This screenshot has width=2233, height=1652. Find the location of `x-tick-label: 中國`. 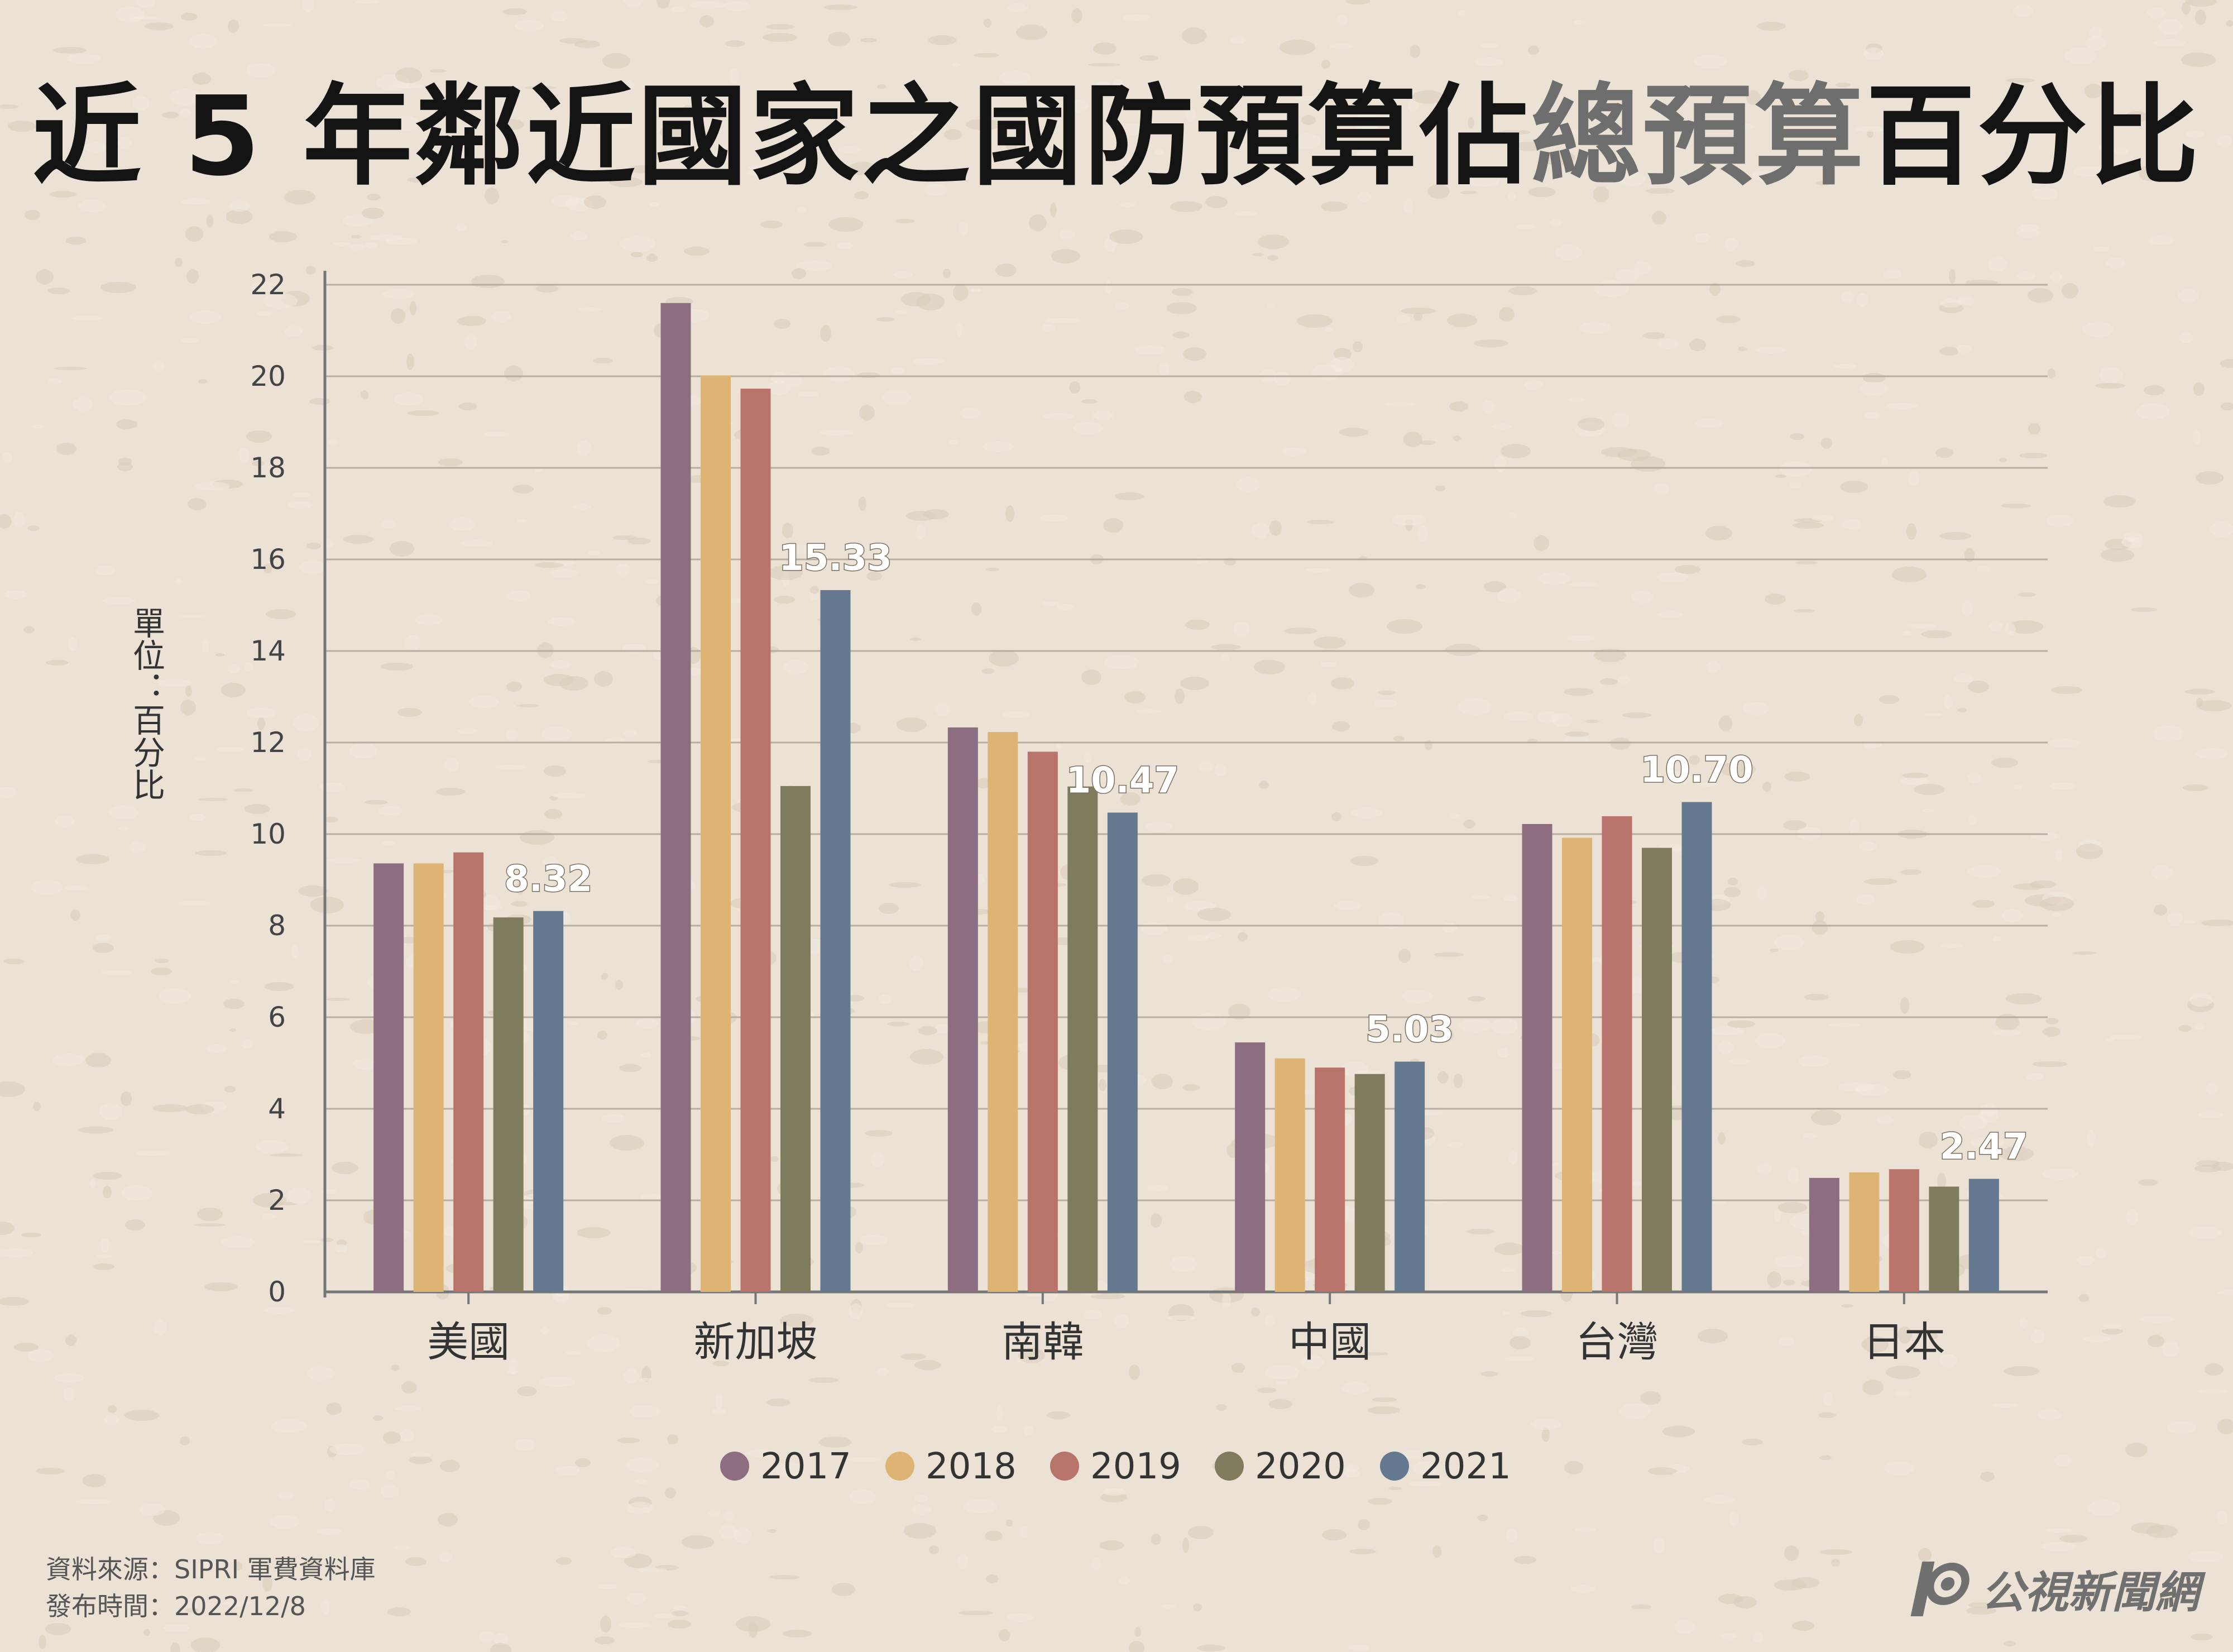

x-tick-label: 中國 is located at coordinates (1329, 1342).